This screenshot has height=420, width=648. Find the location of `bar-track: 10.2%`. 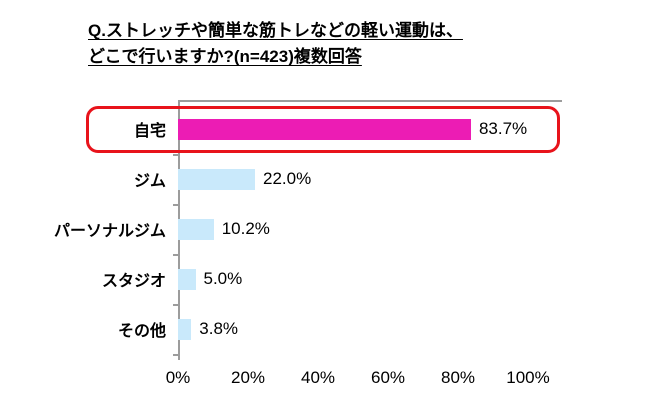

bar-track: 10.2% is located at coordinates (413, 229).